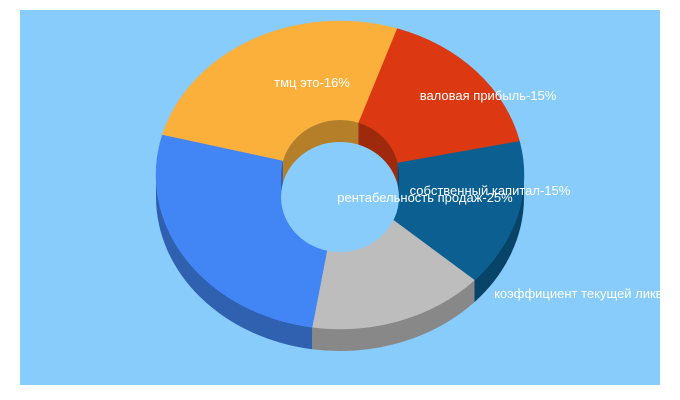 Image resolution: width=680 pixels, height=400 pixels. I want to click on slice-label-0: тмц это-16%, so click(312, 82).